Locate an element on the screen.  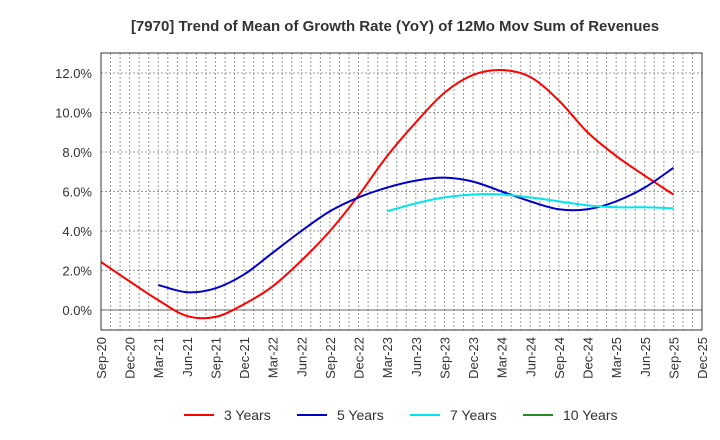
y-tick-label: 0.0% is located at coordinates (77, 310).